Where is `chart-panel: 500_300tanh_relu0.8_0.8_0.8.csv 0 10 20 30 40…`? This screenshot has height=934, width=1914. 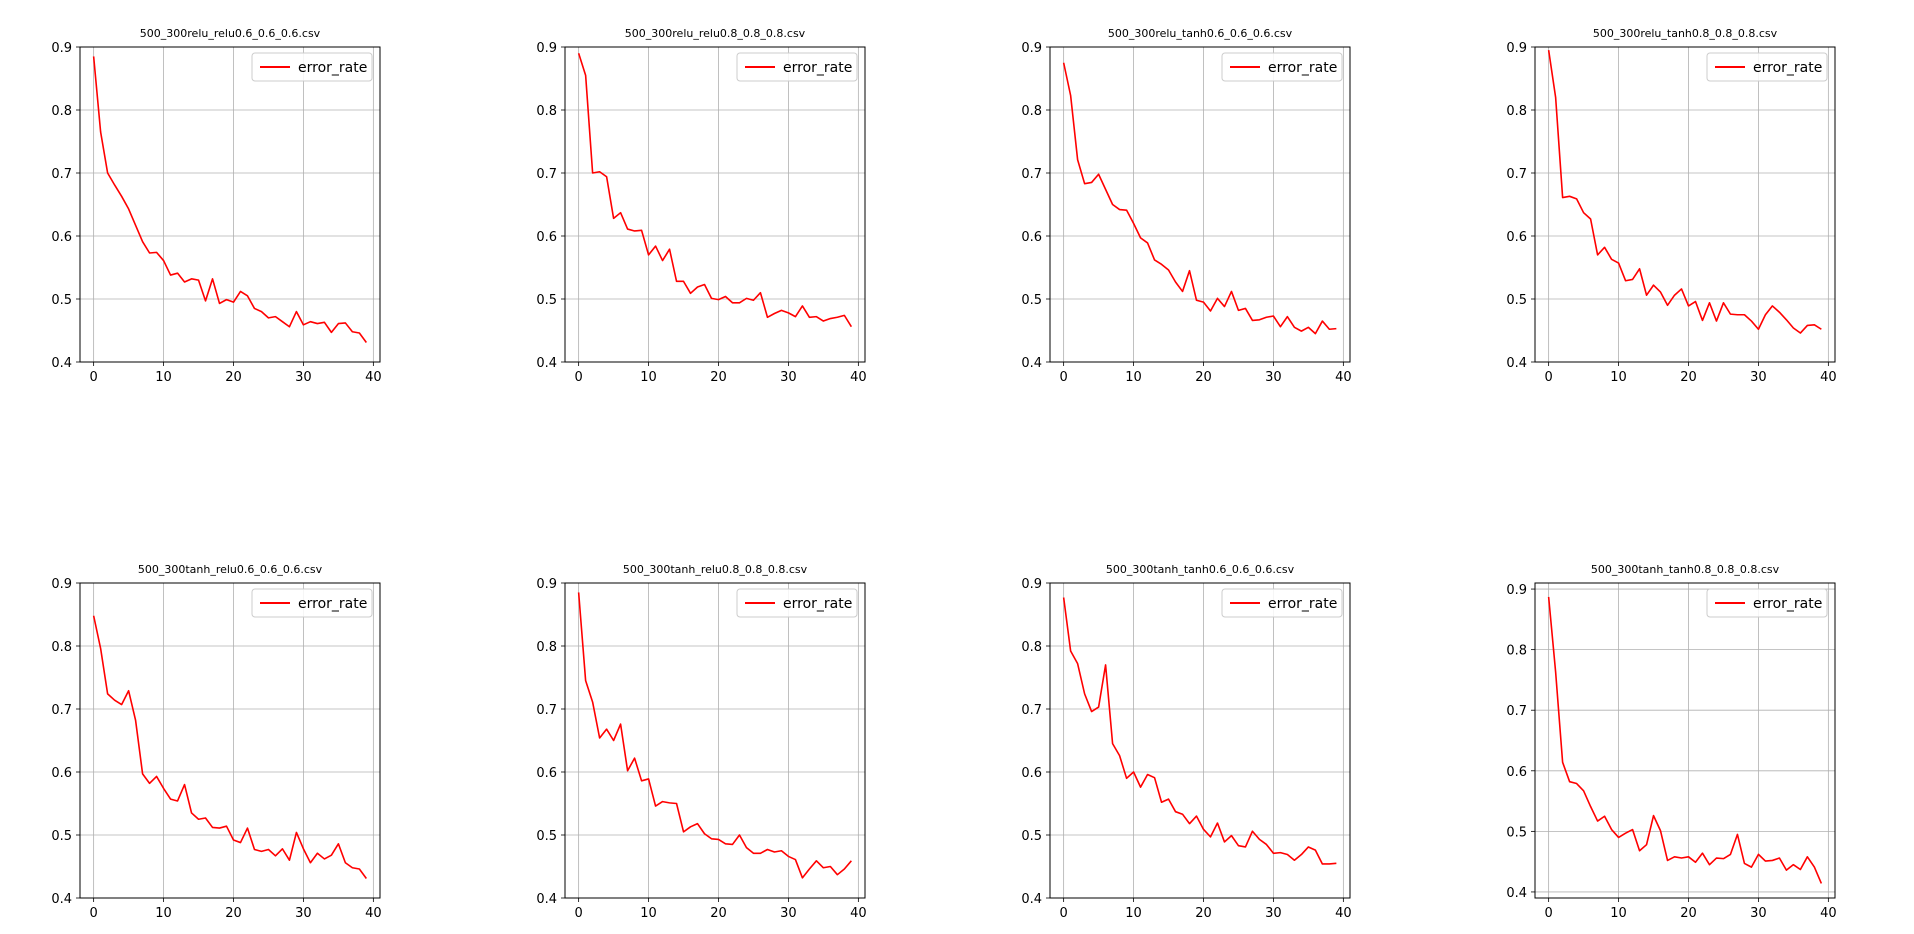 chart-panel: 500_300tanh_relu0.8_0.8_0.8.csv 0 10 20 30 40… is located at coordinates (701, 742).